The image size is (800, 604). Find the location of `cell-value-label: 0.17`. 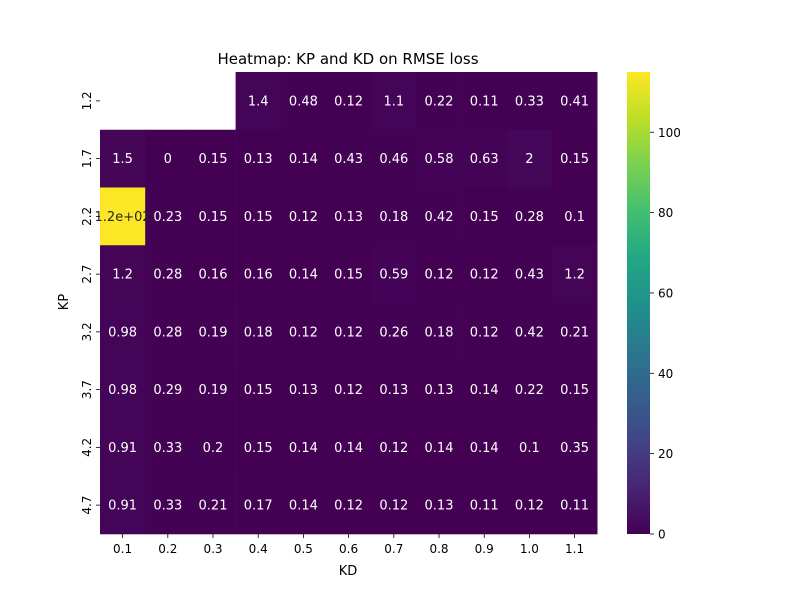

cell-value-label: 0.17 is located at coordinates (258, 506).